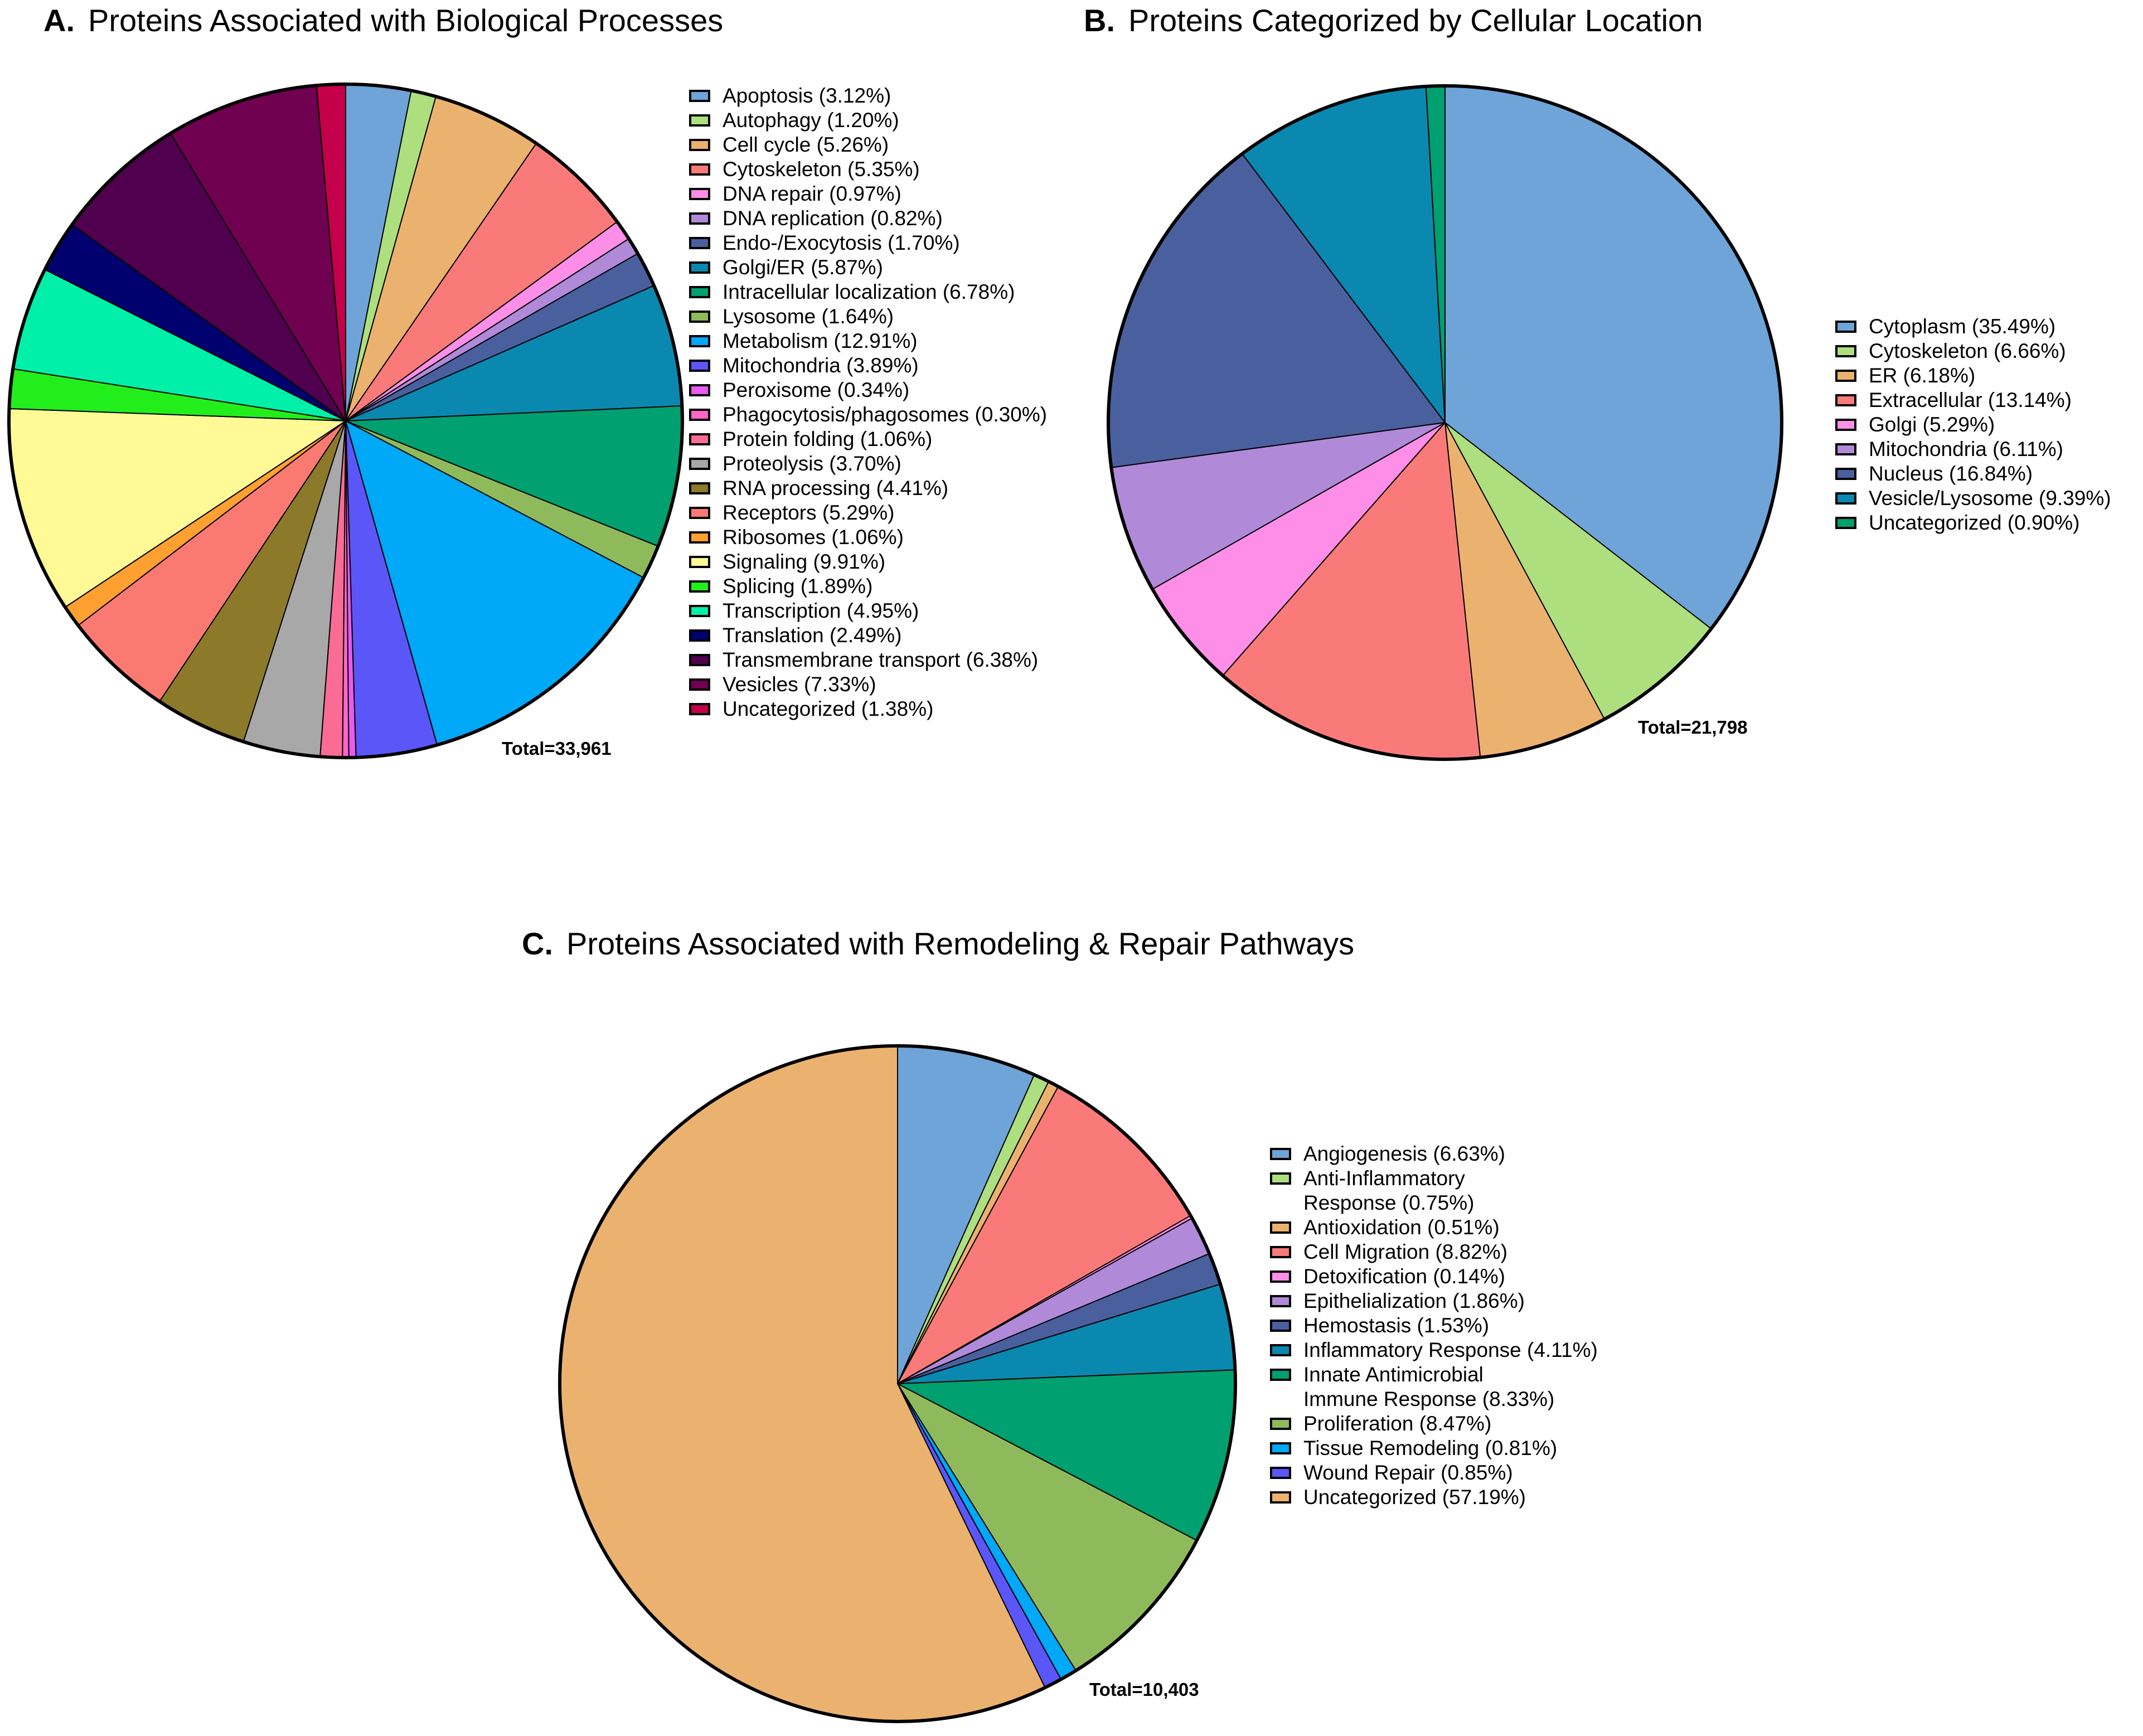 This screenshot has height=1736, width=2143. Describe the element at coordinates (1414, 1498) in the screenshot. I see `legend-label: Uncategorized (57.19%)` at that location.